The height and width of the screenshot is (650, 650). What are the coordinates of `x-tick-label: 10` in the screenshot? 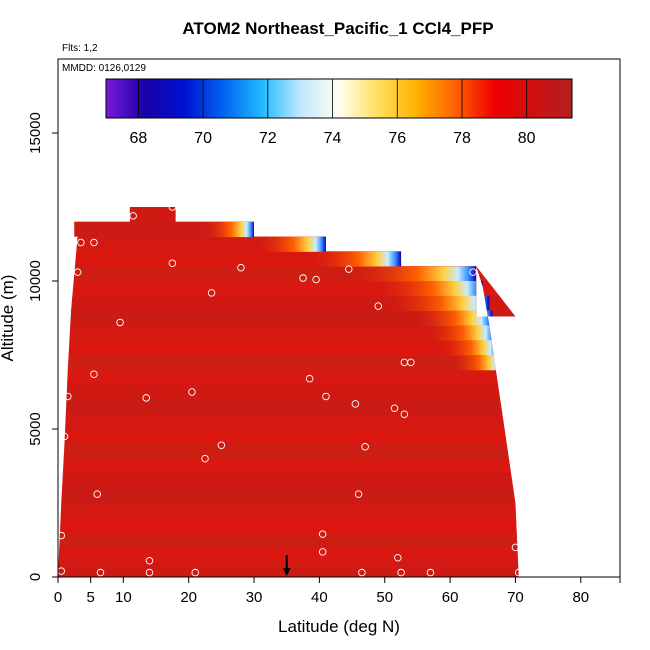 It's located at (123, 597).